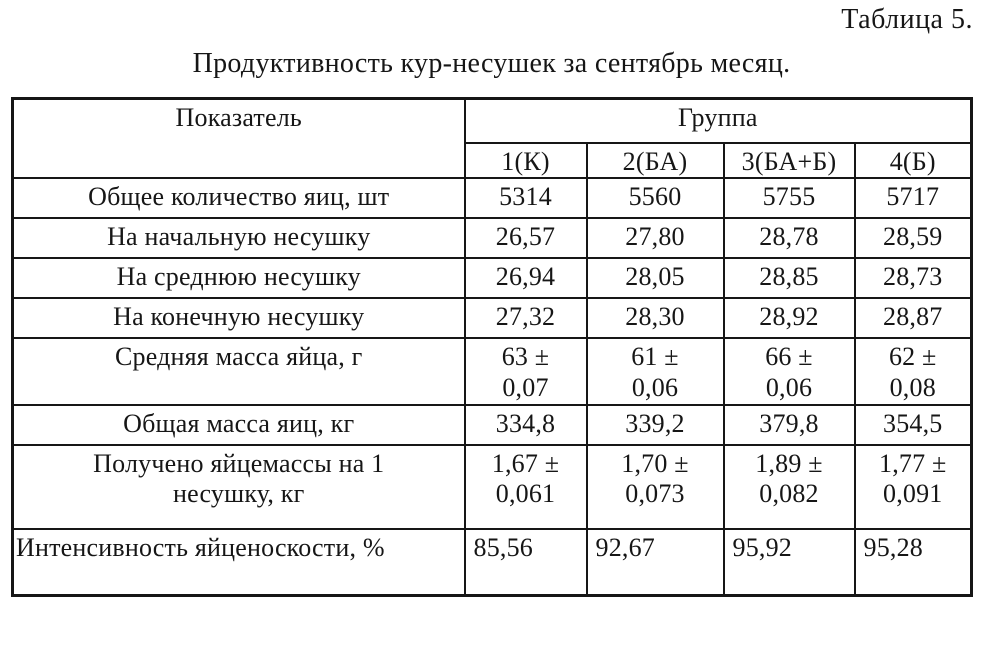 Image resolution: width=983 pixels, height=645 pixels. I want to click on cell-value: 1,77 ± 0,091, so click(913, 486).